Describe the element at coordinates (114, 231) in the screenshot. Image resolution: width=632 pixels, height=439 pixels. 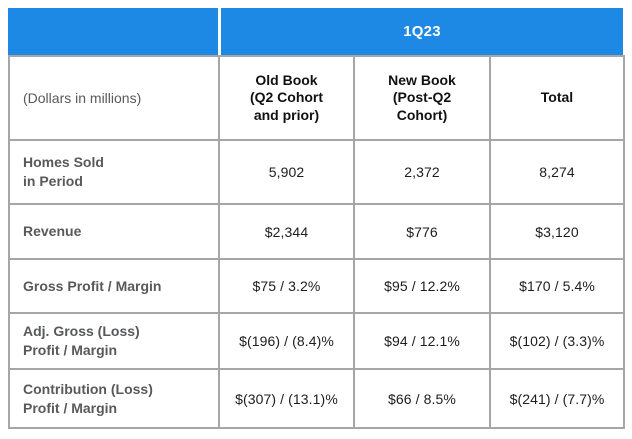
I see `row-label: Revenue` at that location.